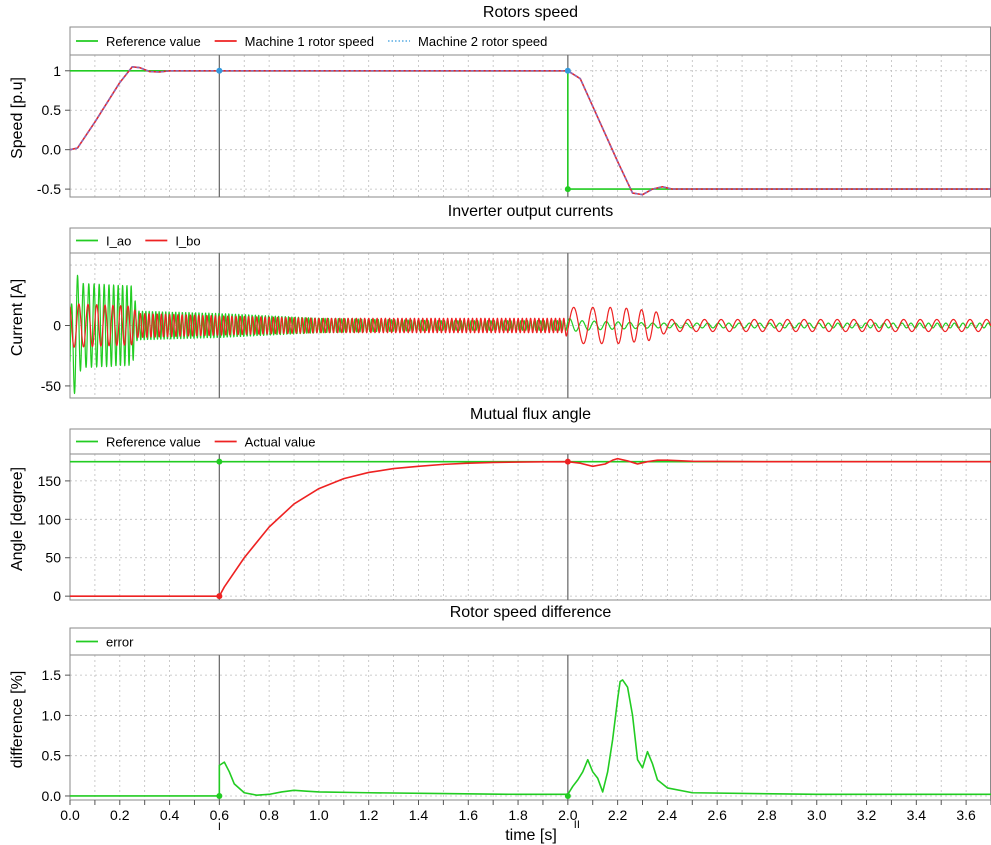  Describe the element at coordinates (17, 317) in the screenshot. I see `y-axis-label: Current [A]` at that location.